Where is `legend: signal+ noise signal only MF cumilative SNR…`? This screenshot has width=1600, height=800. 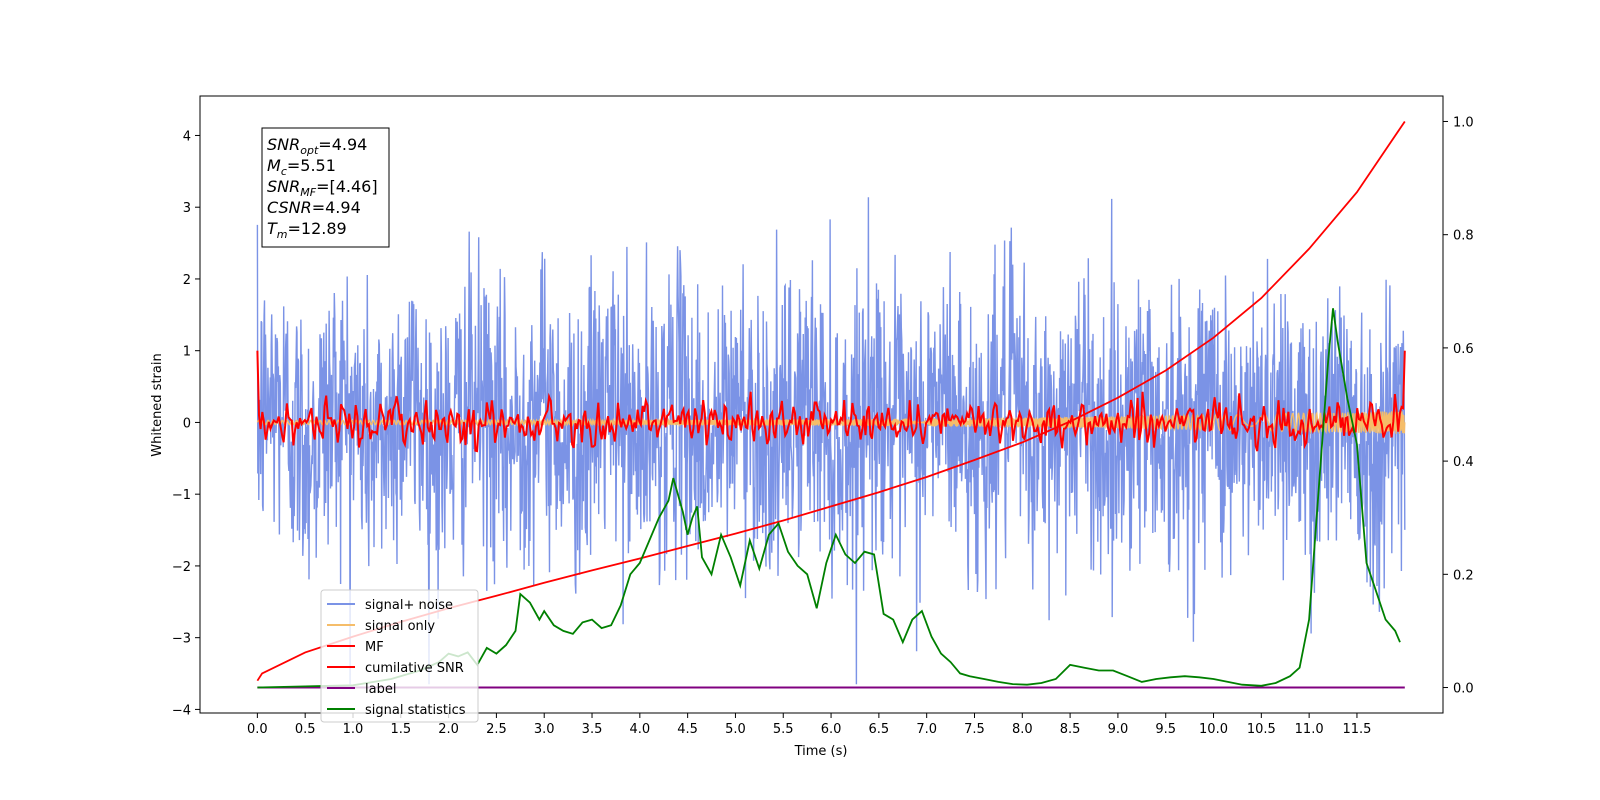 legend: signal+ noise signal only MF cumilative SNR… is located at coordinates (399, 656).